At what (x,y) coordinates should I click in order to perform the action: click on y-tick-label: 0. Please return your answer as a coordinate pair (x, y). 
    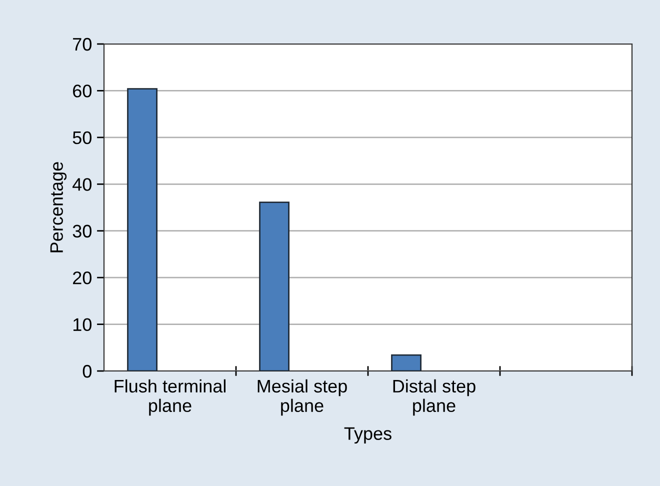
    Looking at the image, I should click on (87, 371).